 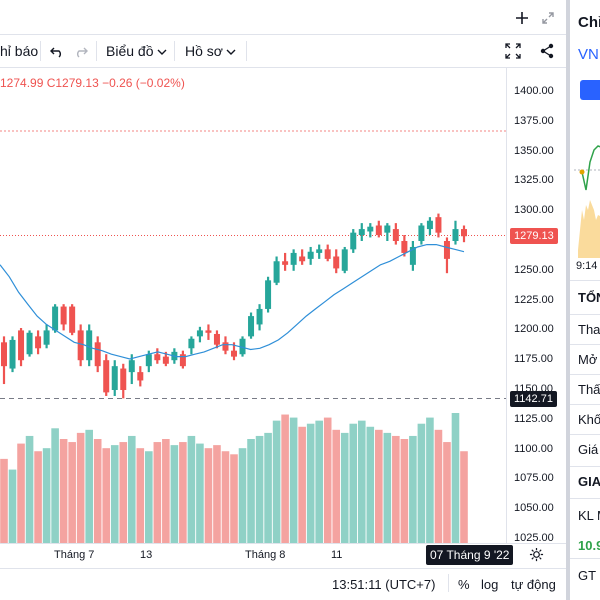 What do you see at coordinates (547, 51) in the screenshot?
I see `share-icon` at bounding box center [547, 51].